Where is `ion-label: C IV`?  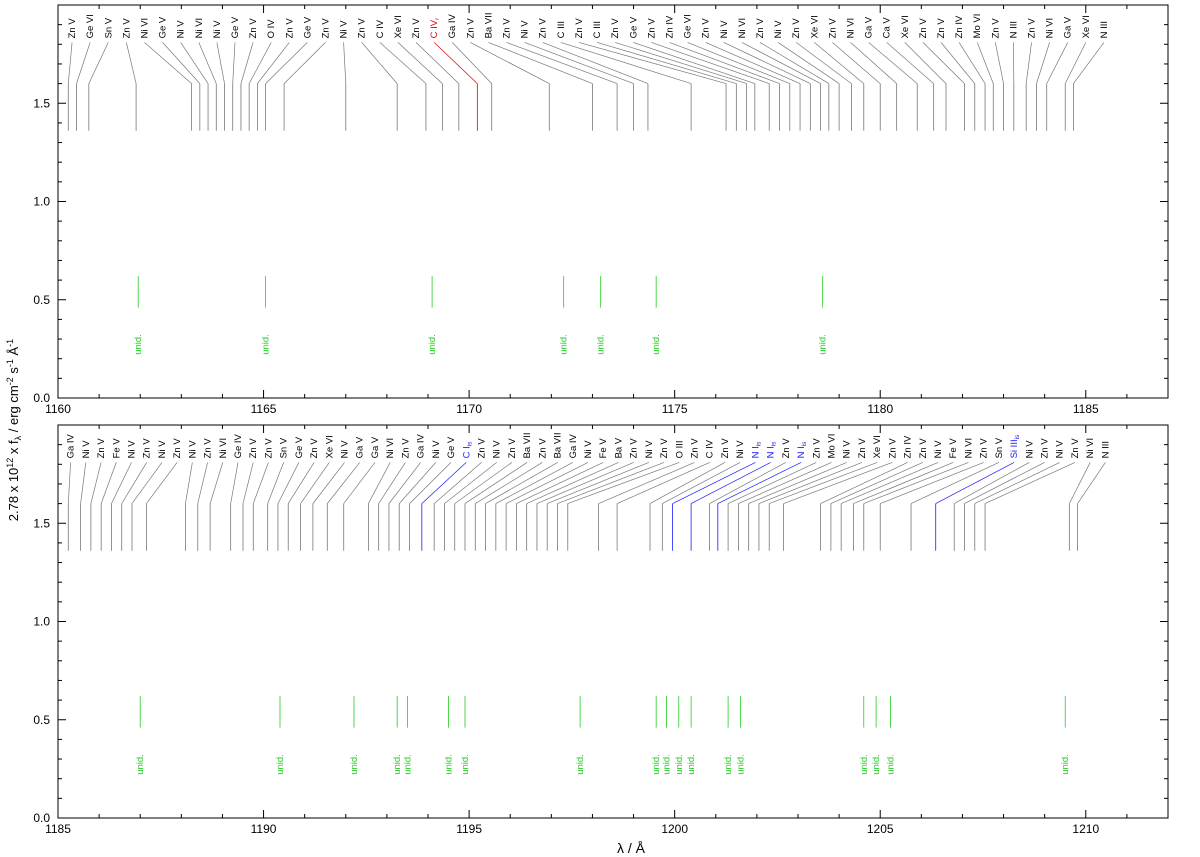 ion-label: C IV is located at coordinates (710, 448).